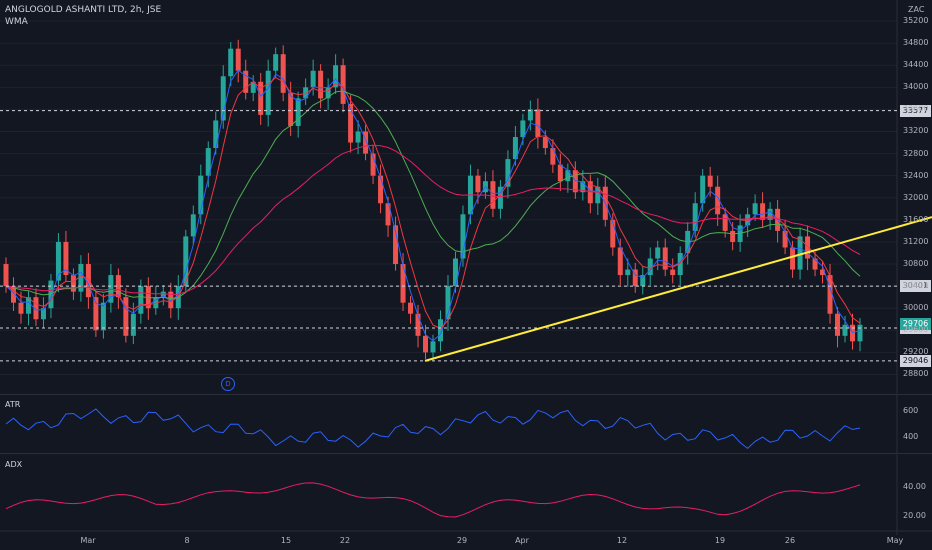 This screenshot has height=550, width=932. Describe the element at coordinates (916, 330) in the screenshot. I see `price-tick-label: 29600` at that location.